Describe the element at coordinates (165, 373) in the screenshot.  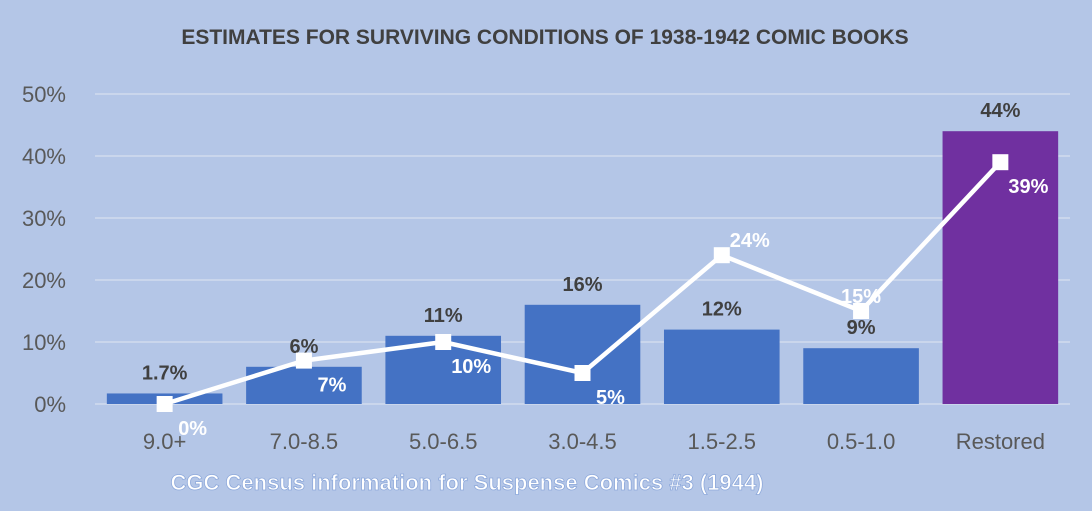
I see `bar-data-label: 1.7%` at that location.